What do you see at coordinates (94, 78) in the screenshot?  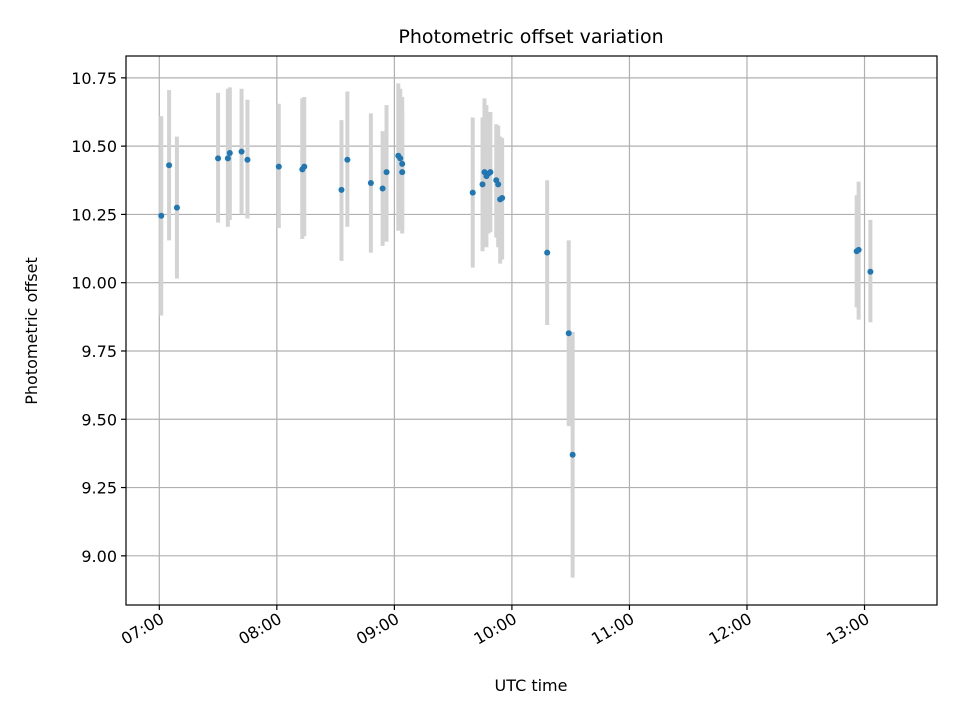 I see `y-tick-label: 10.75` at bounding box center [94, 78].